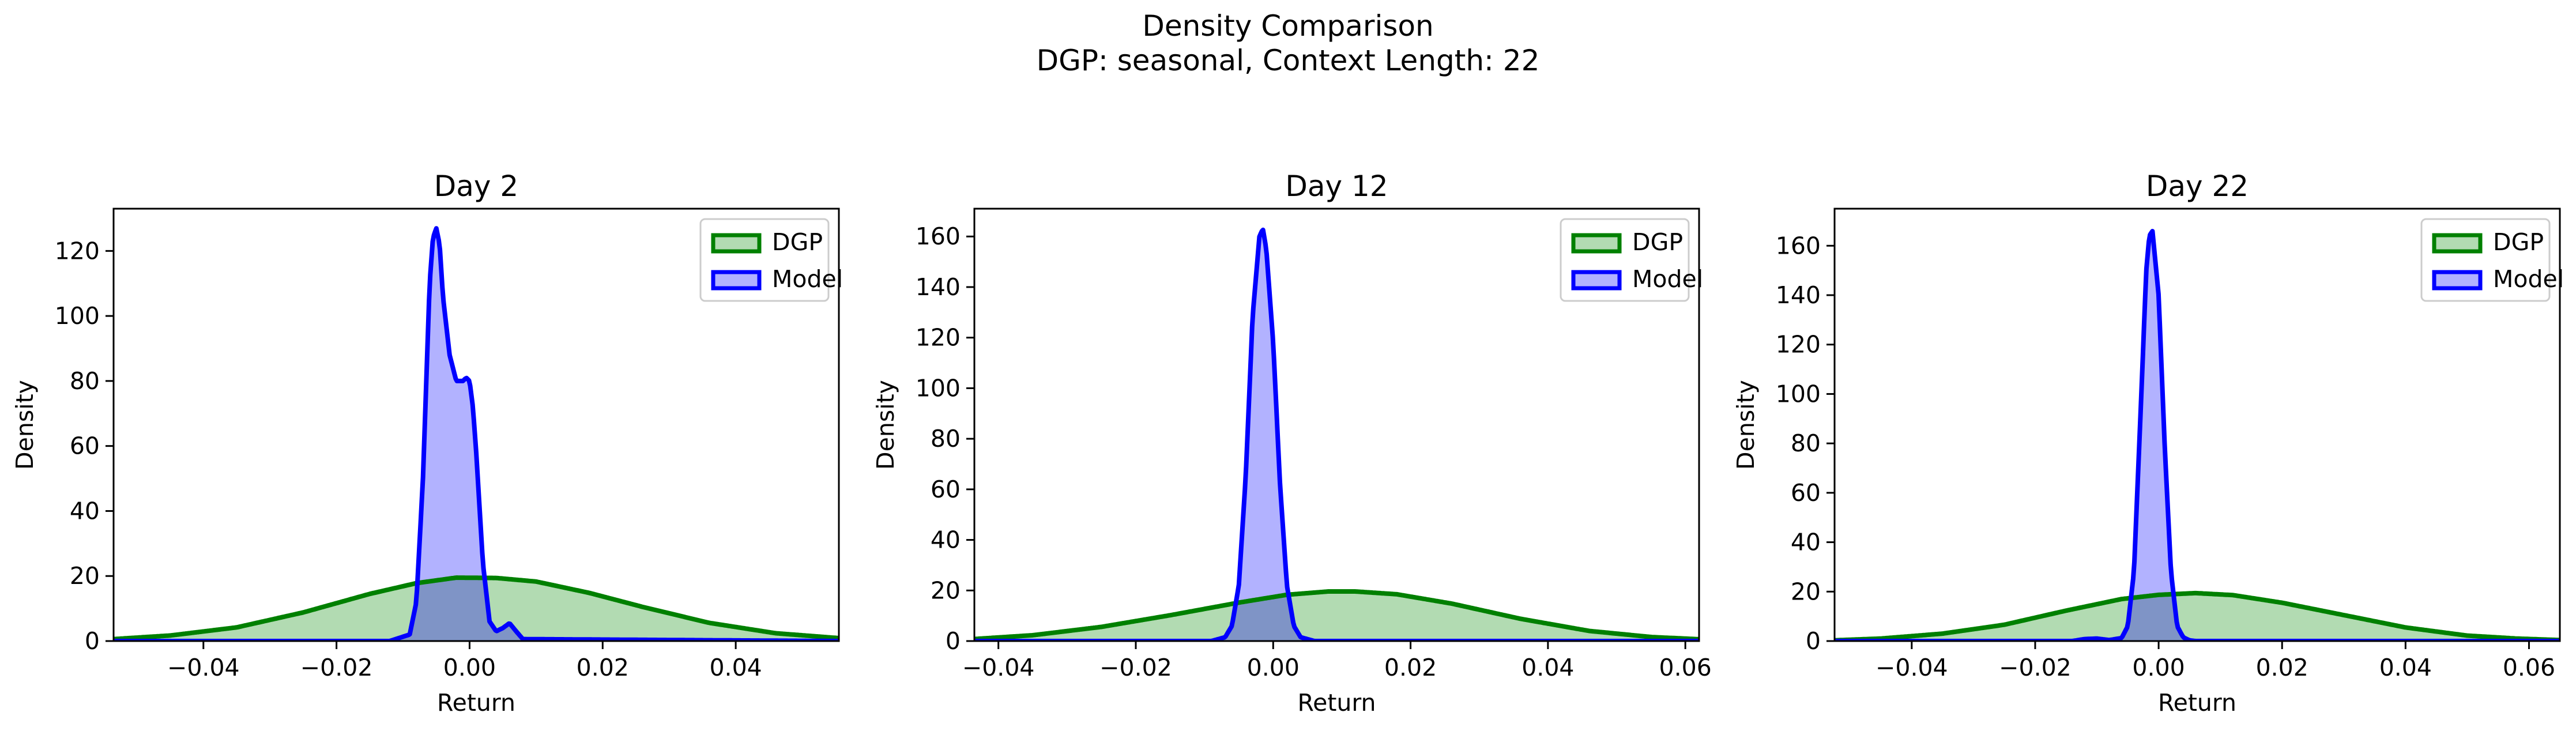 The image size is (2576, 735). I want to click on suptitle-line2: DGP: seasonal, Context Length: 22, so click(1288, 60).